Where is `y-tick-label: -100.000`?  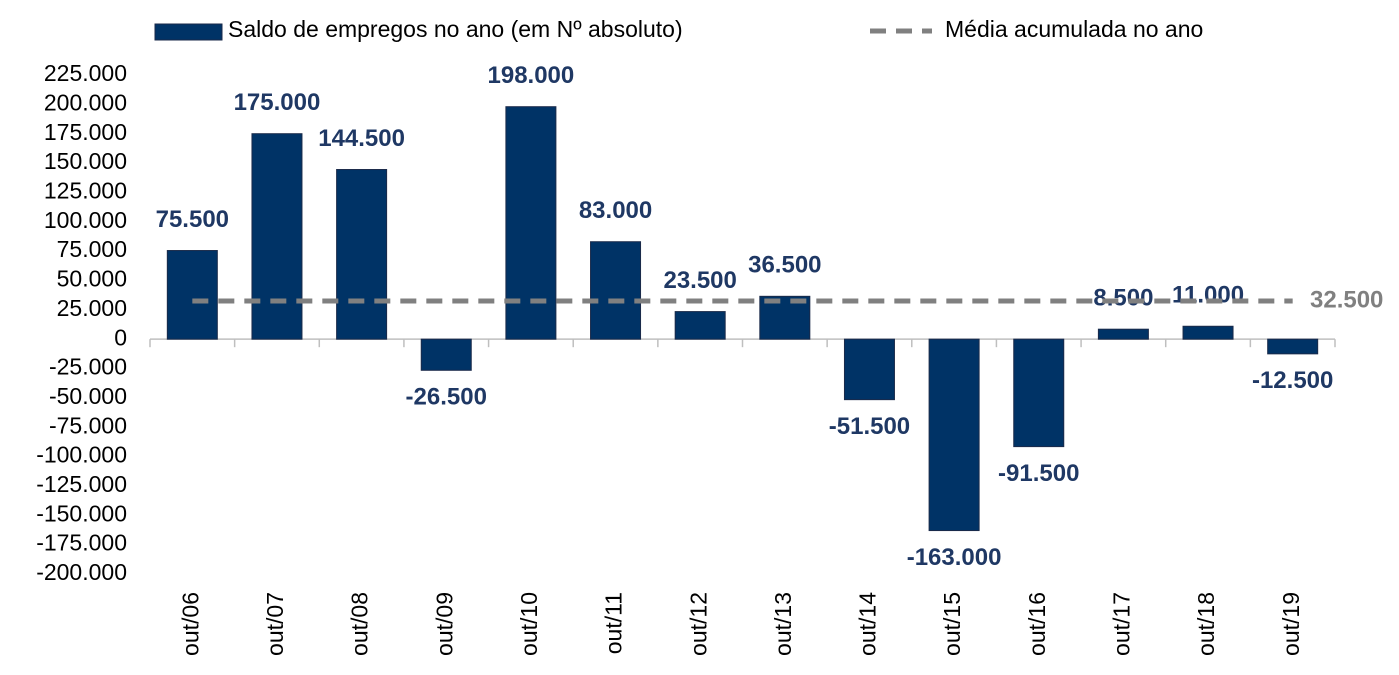 y-tick-label: -100.000 is located at coordinates (81, 455).